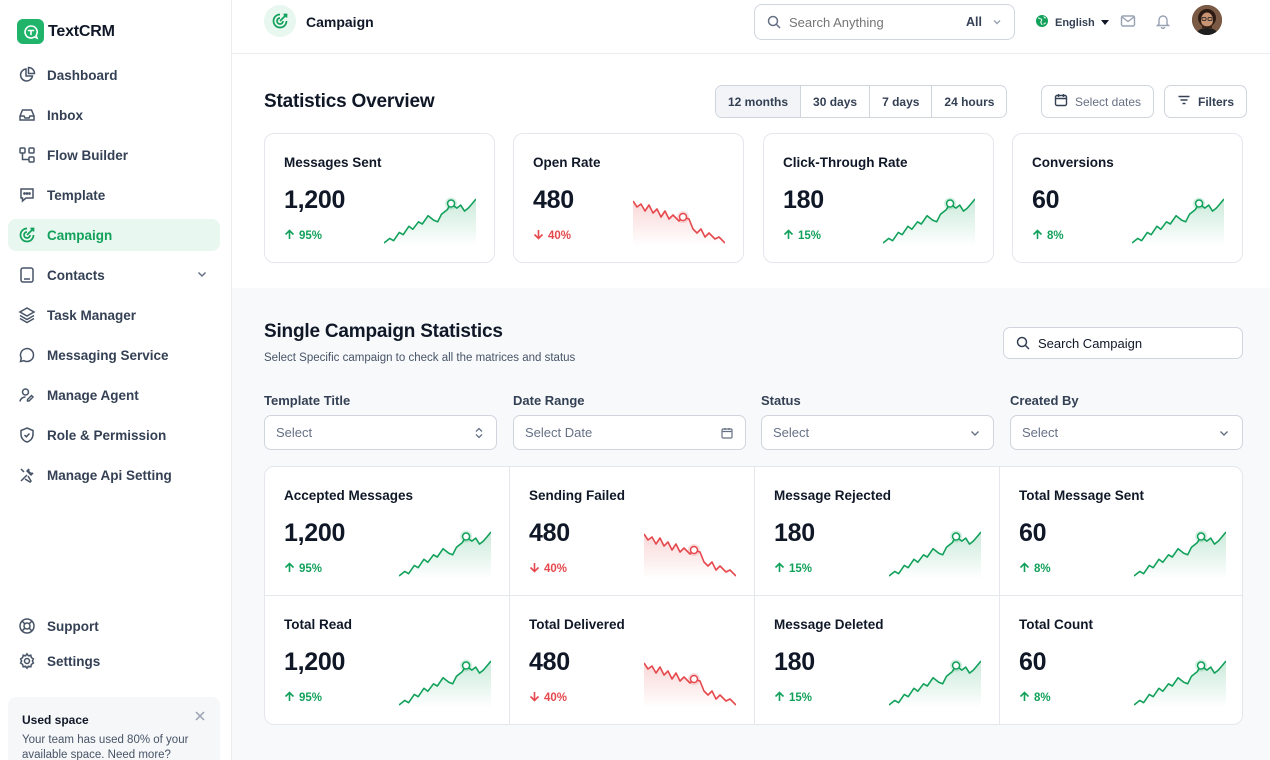  What do you see at coordinates (1133, 343) in the screenshot?
I see `campaign-search-input` at bounding box center [1133, 343].